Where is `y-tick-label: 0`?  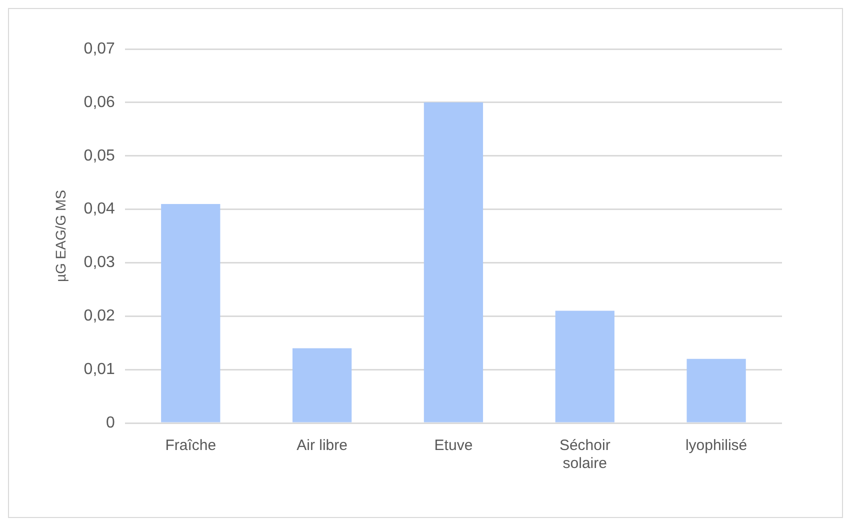
y-tick-label: 0 is located at coordinates (111, 423).